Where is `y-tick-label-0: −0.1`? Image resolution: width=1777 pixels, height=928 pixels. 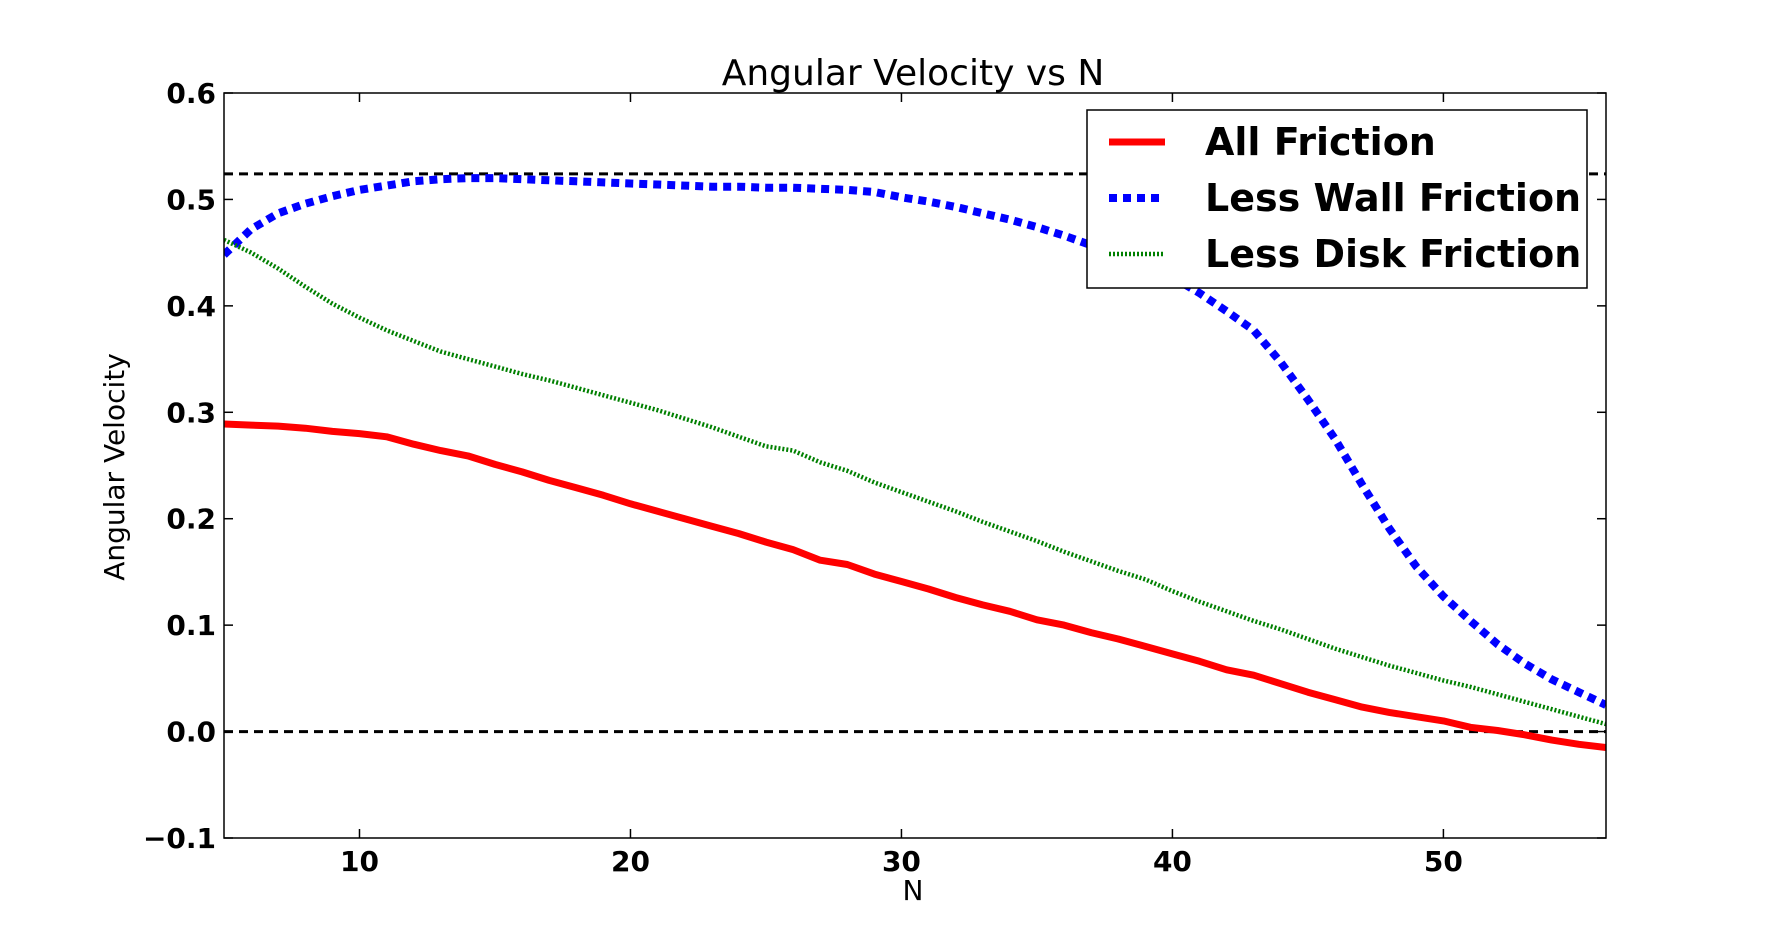 y-tick-label-0: −0.1 is located at coordinates (179, 838).